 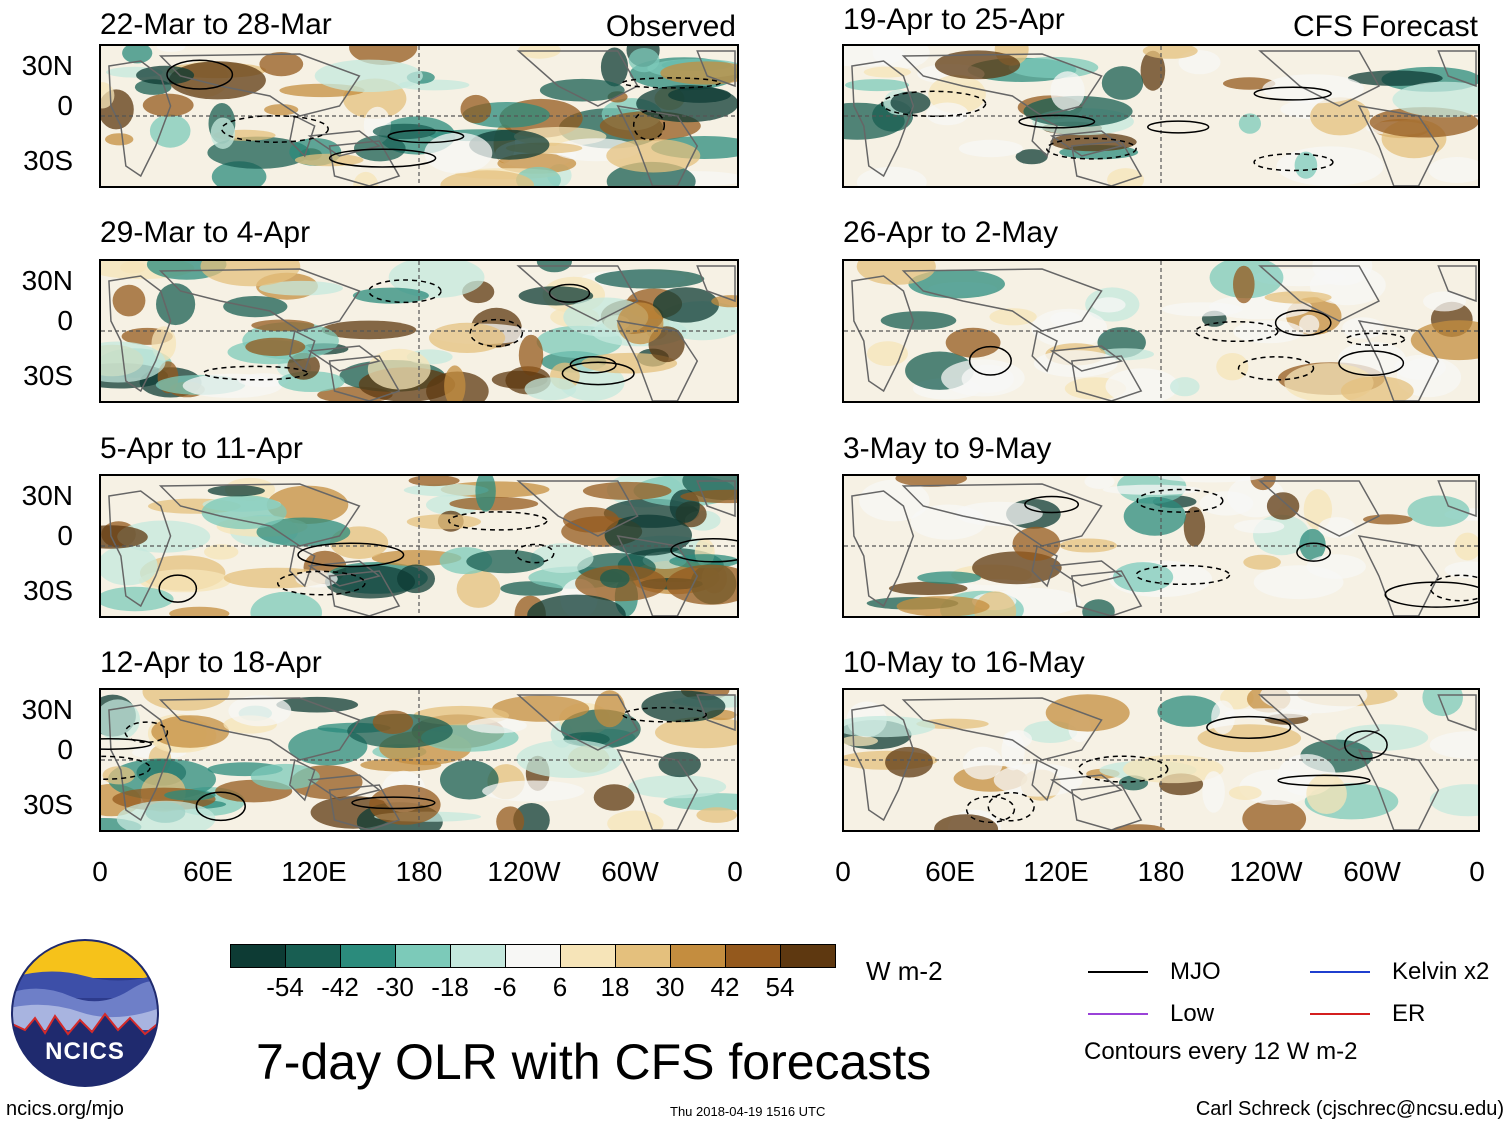 I want to click on main-title: 7-day OLR with CFS forecasts, so click(x=594, y=1062).